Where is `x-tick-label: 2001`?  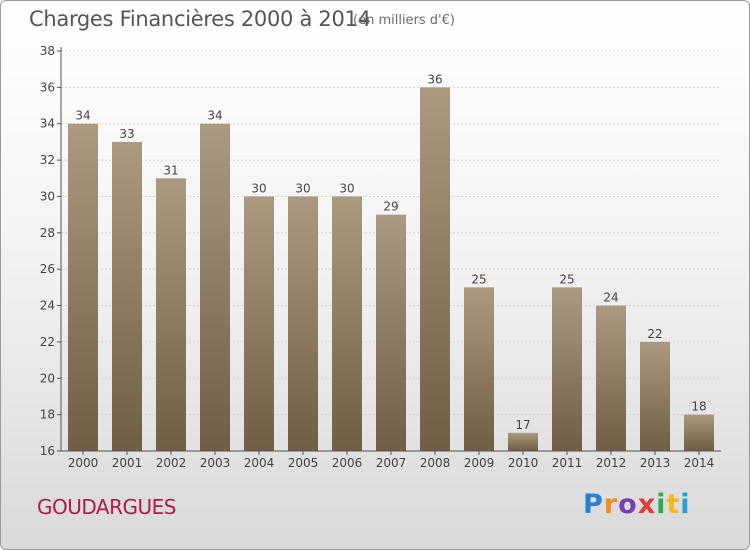 x-tick-label: 2001 is located at coordinates (127, 463).